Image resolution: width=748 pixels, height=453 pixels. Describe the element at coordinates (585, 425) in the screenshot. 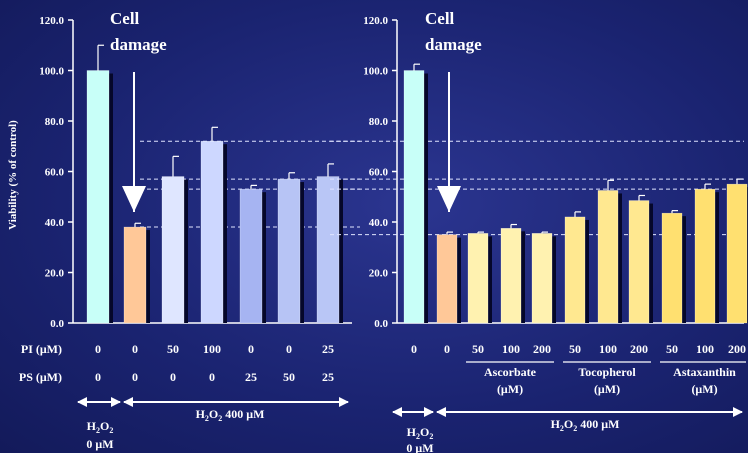

I see `right-treated-label: H2O2 400 μM` at that location.